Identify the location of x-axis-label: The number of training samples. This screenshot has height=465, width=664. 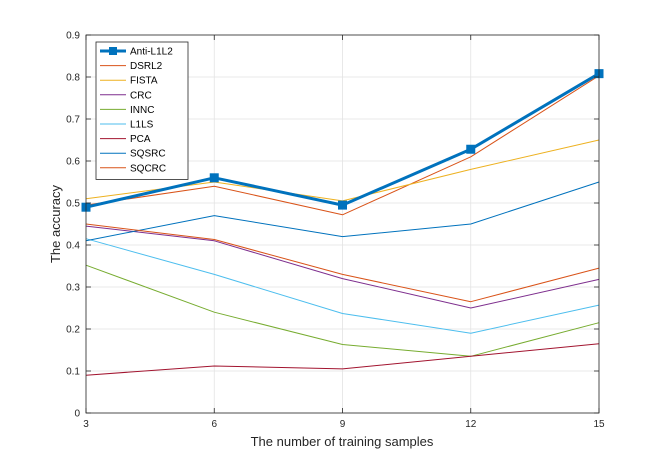
(342, 441).